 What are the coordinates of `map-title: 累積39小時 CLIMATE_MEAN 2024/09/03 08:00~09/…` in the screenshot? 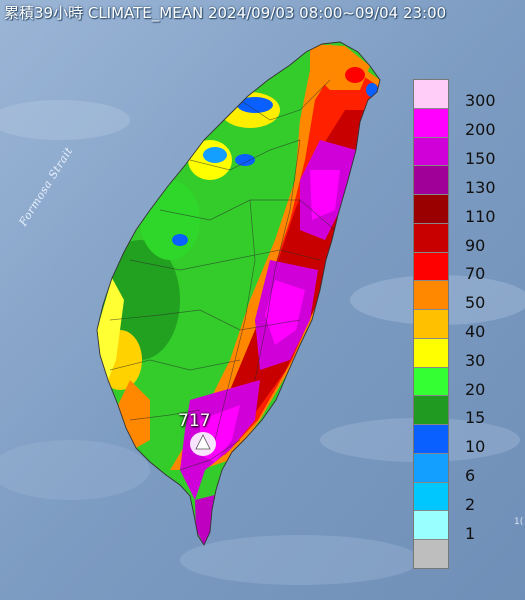 It's located at (225, 13).